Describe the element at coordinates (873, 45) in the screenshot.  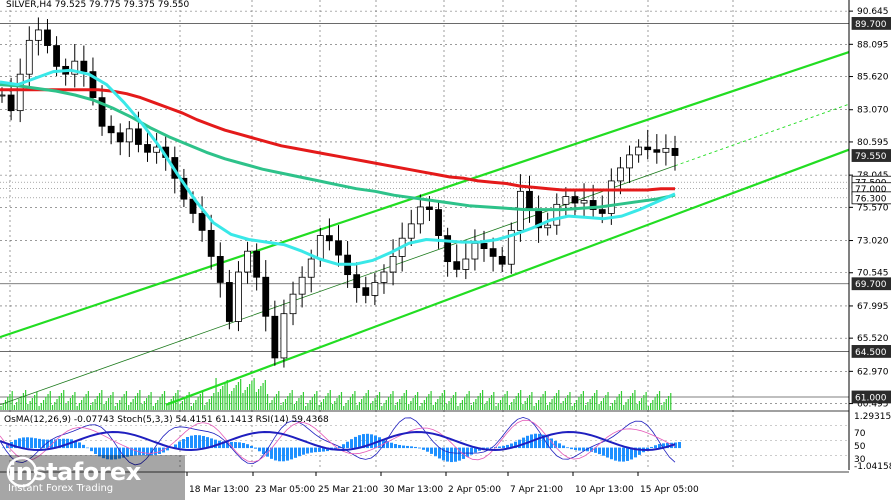
I see `price-tick-label: 88.095` at that location.